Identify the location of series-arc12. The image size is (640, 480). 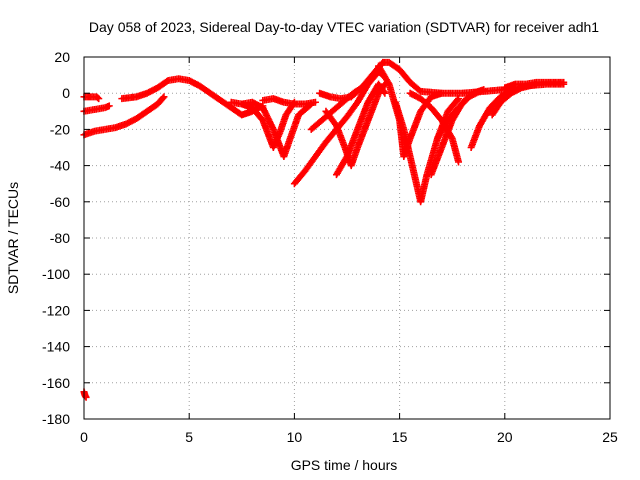
(391, 80).